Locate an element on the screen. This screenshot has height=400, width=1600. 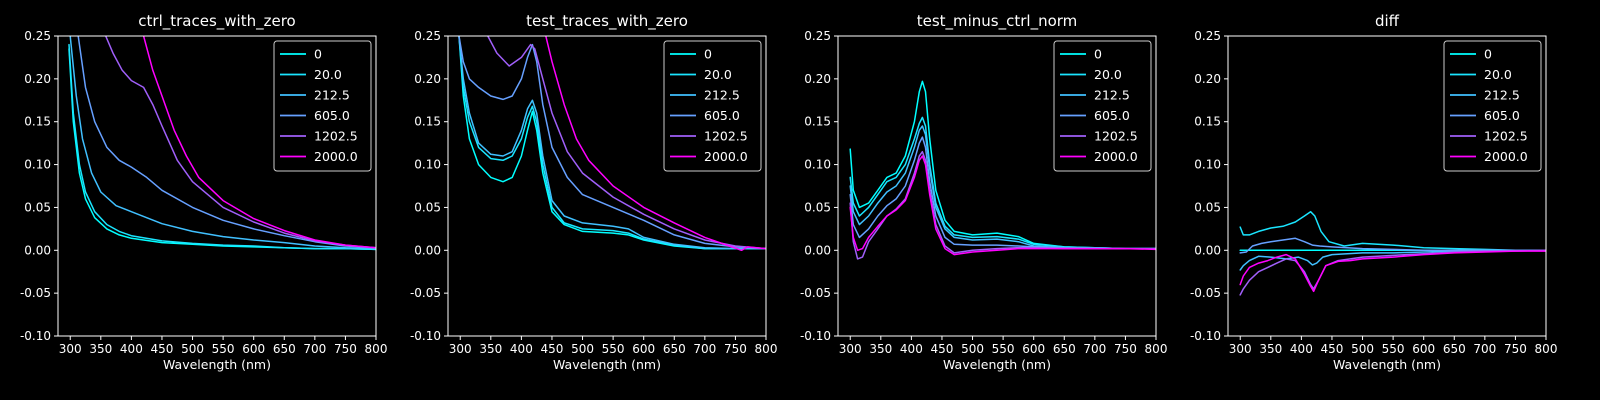
chart-title: diff is located at coordinates (1387, 21).